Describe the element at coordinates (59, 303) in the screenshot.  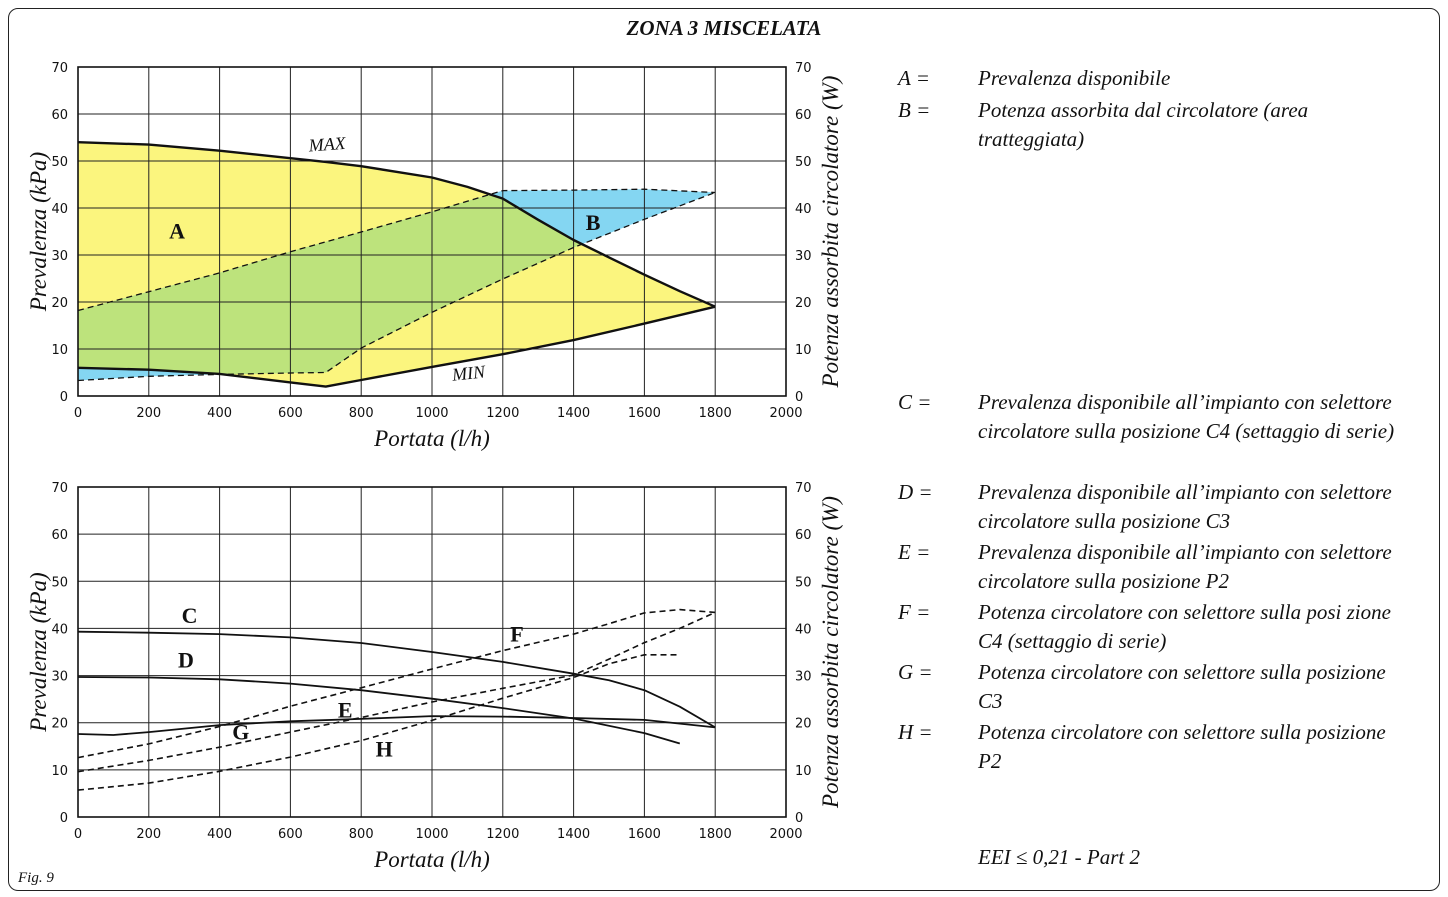
I see `y-tick-label: 20` at that location.